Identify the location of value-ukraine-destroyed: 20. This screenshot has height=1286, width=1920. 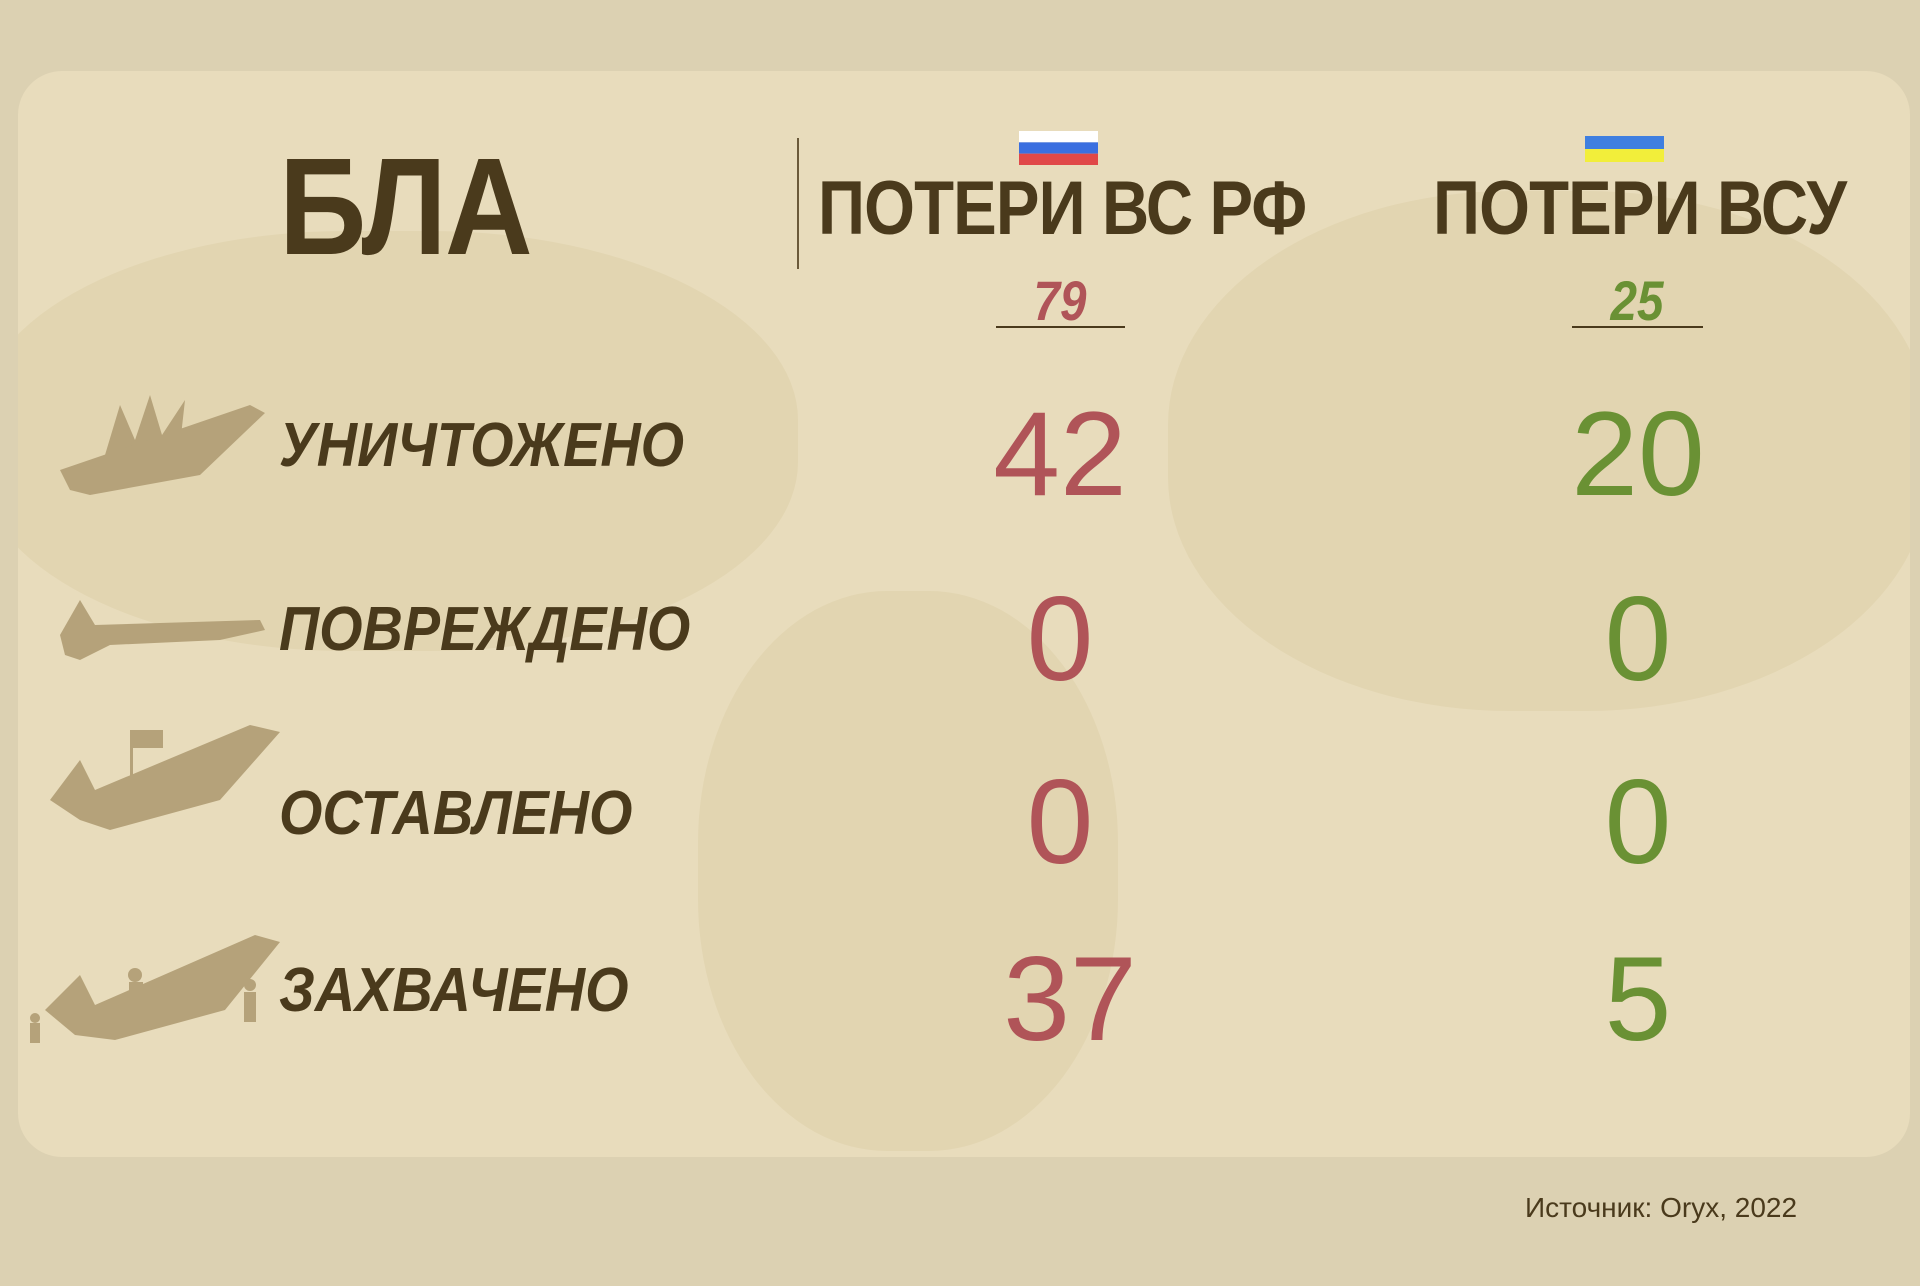
(1638, 454).